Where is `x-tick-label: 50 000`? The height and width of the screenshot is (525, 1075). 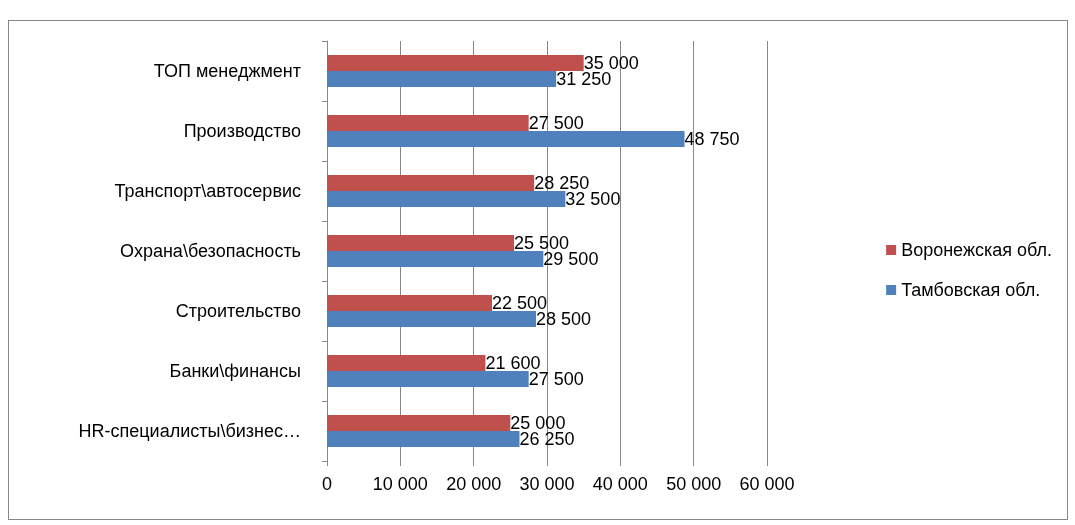
x-tick-label: 50 000 is located at coordinates (694, 484).